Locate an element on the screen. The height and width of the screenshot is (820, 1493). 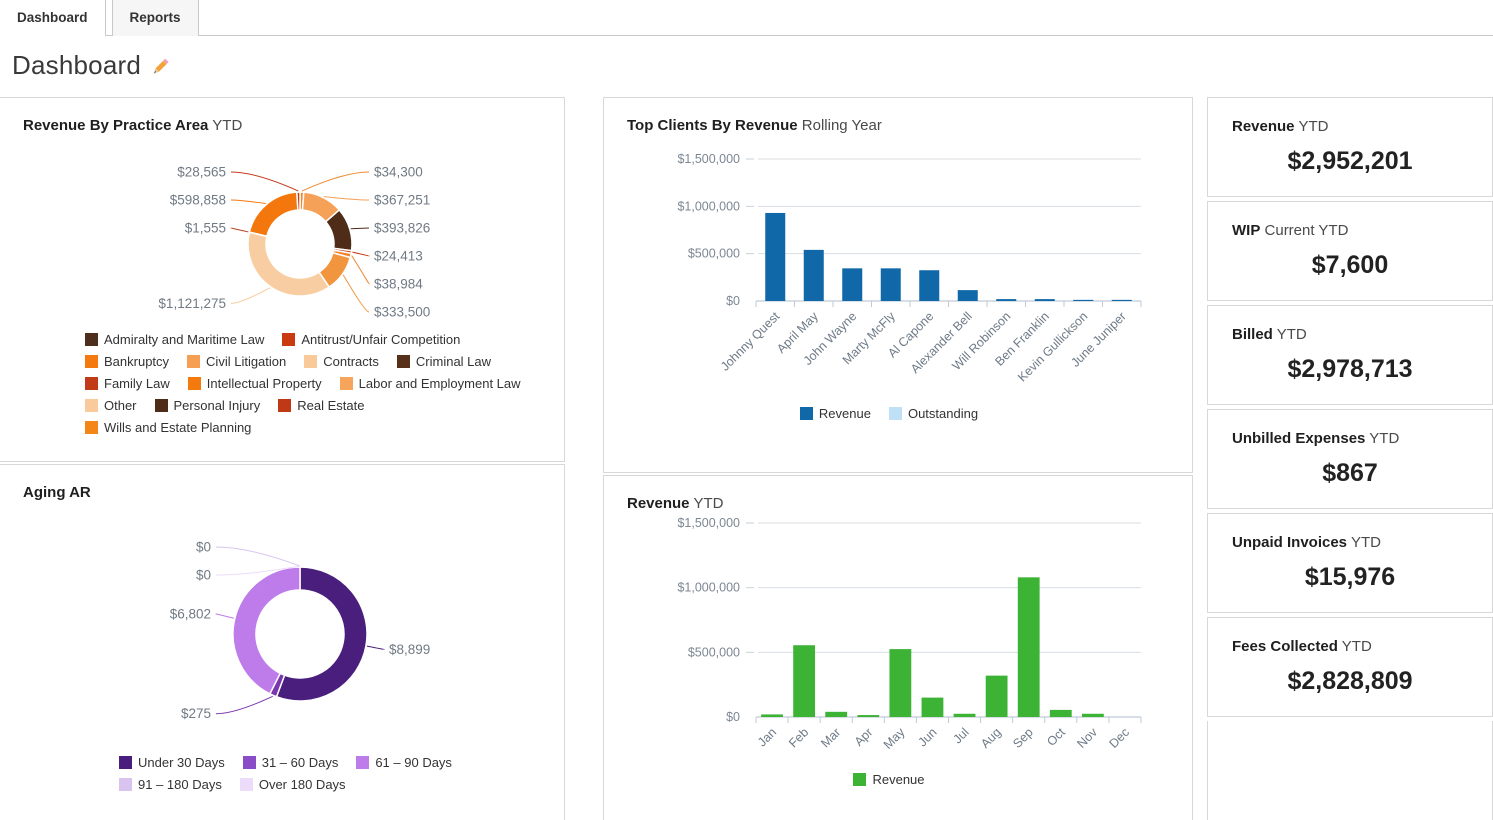
practice-legend-item: Intellectual Property is located at coordinates (254, 383).